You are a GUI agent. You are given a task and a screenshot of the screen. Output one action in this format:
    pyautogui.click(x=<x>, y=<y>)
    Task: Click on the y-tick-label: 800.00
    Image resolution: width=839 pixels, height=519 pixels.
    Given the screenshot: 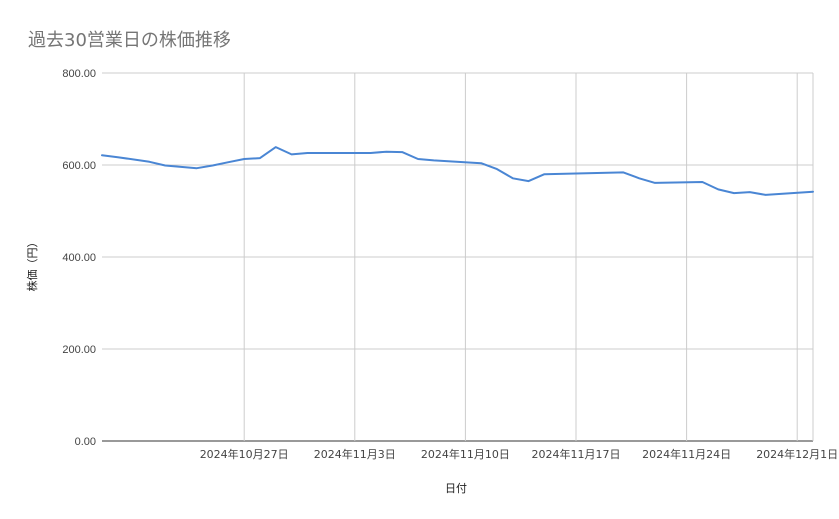 What is the action you would take?
    pyautogui.click(x=79, y=74)
    